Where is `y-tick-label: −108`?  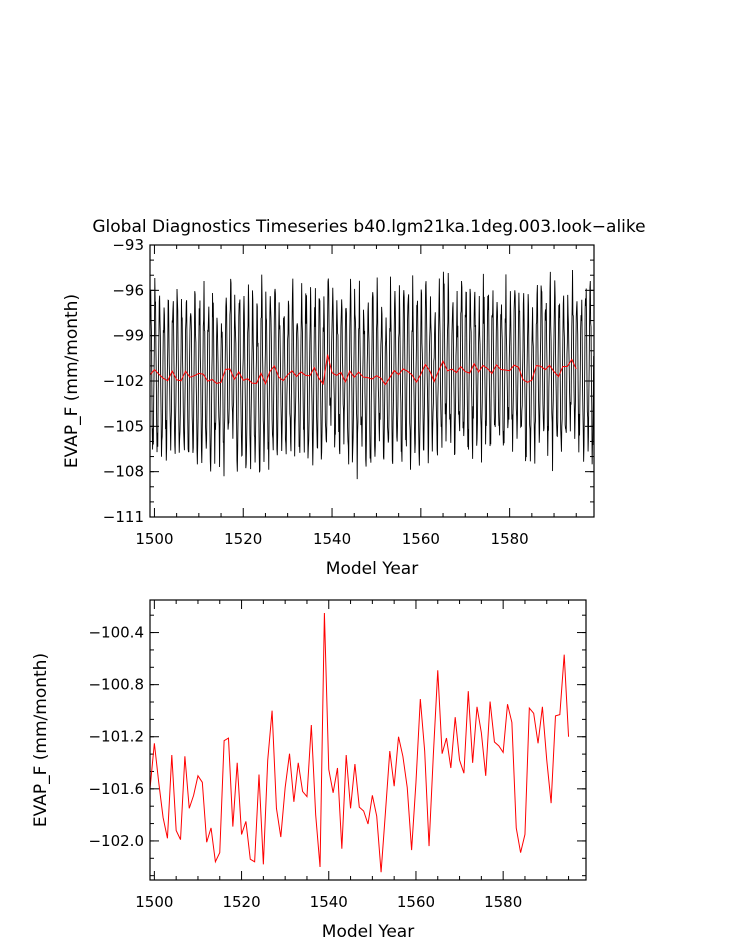 y-tick-label: −108 is located at coordinates (123, 472).